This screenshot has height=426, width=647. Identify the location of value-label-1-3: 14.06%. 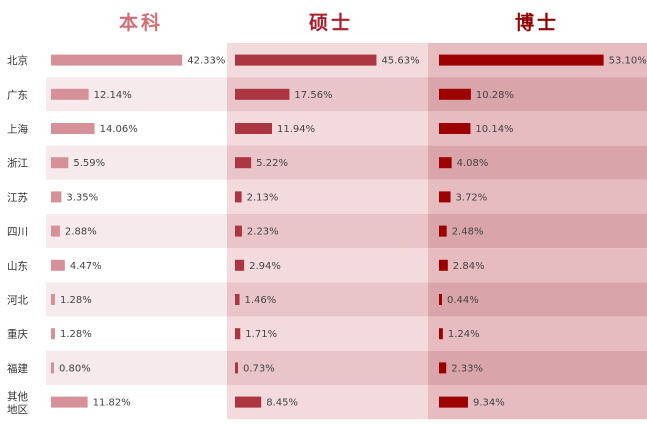
(119, 129).